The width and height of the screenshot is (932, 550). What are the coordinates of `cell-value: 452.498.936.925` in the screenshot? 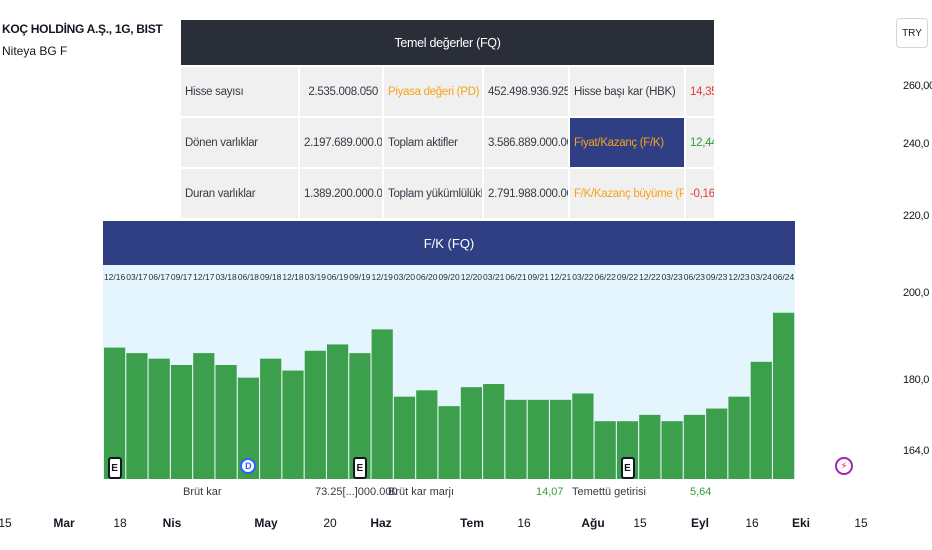 It's located at (526, 92).